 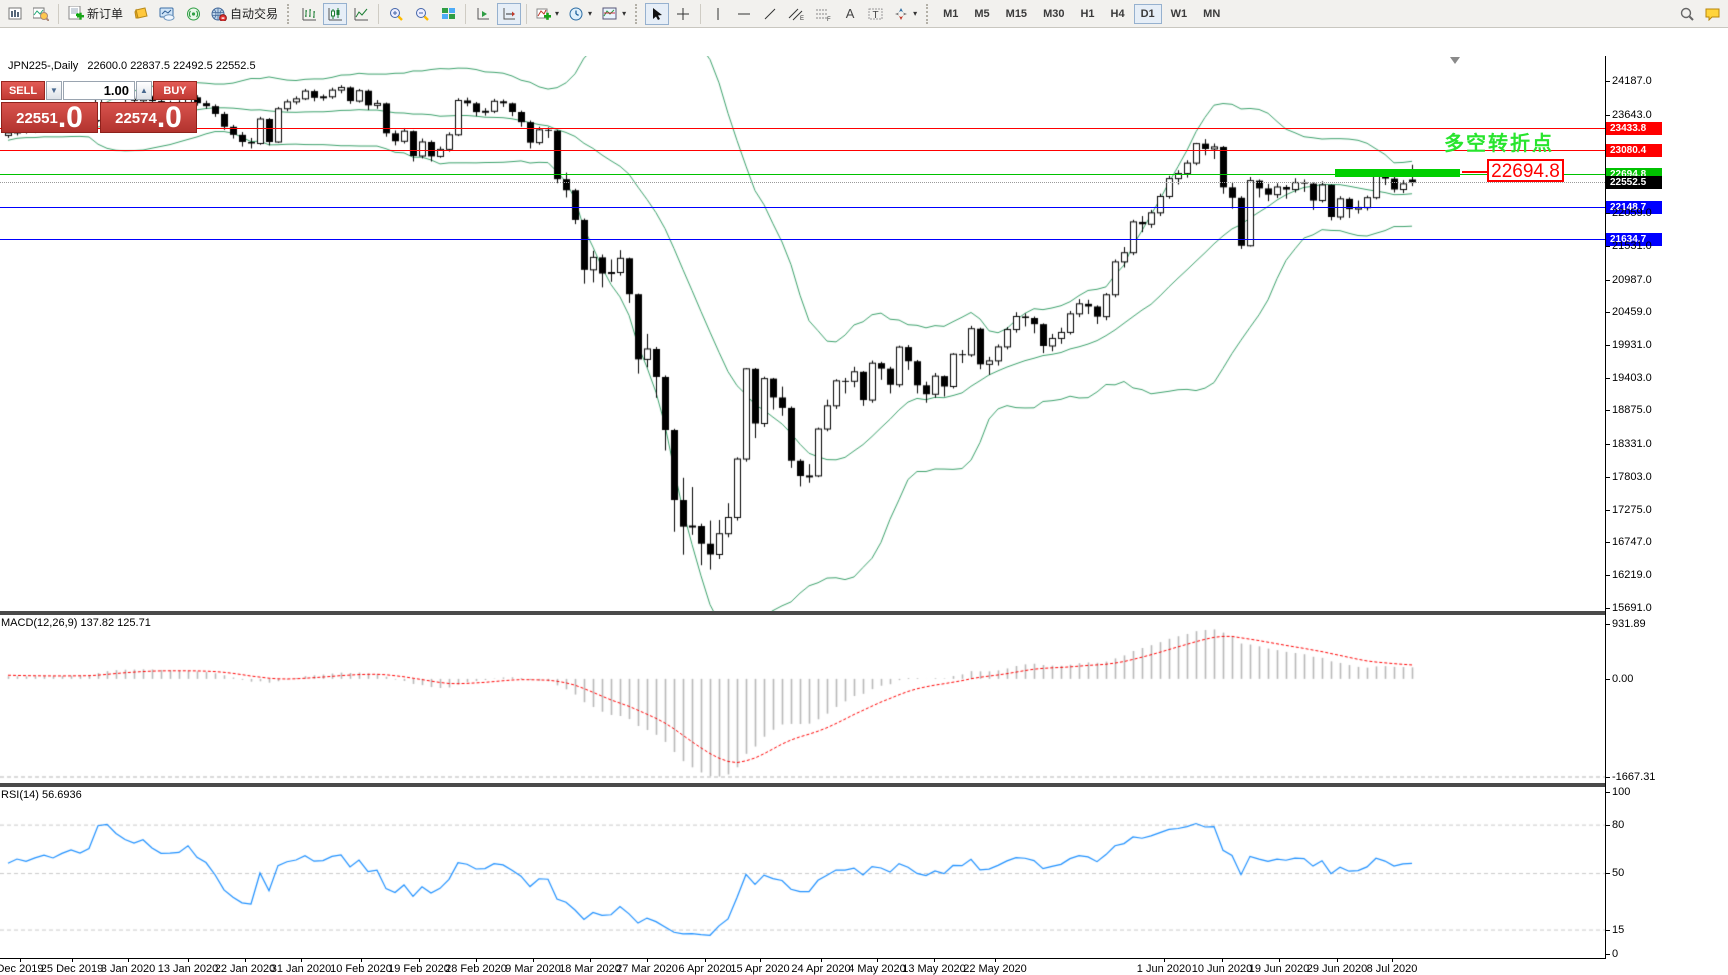 What do you see at coordinates (1455, 60) in the screenshot?
I see `chart-shift-marker` at bounding box center [1455, 60].